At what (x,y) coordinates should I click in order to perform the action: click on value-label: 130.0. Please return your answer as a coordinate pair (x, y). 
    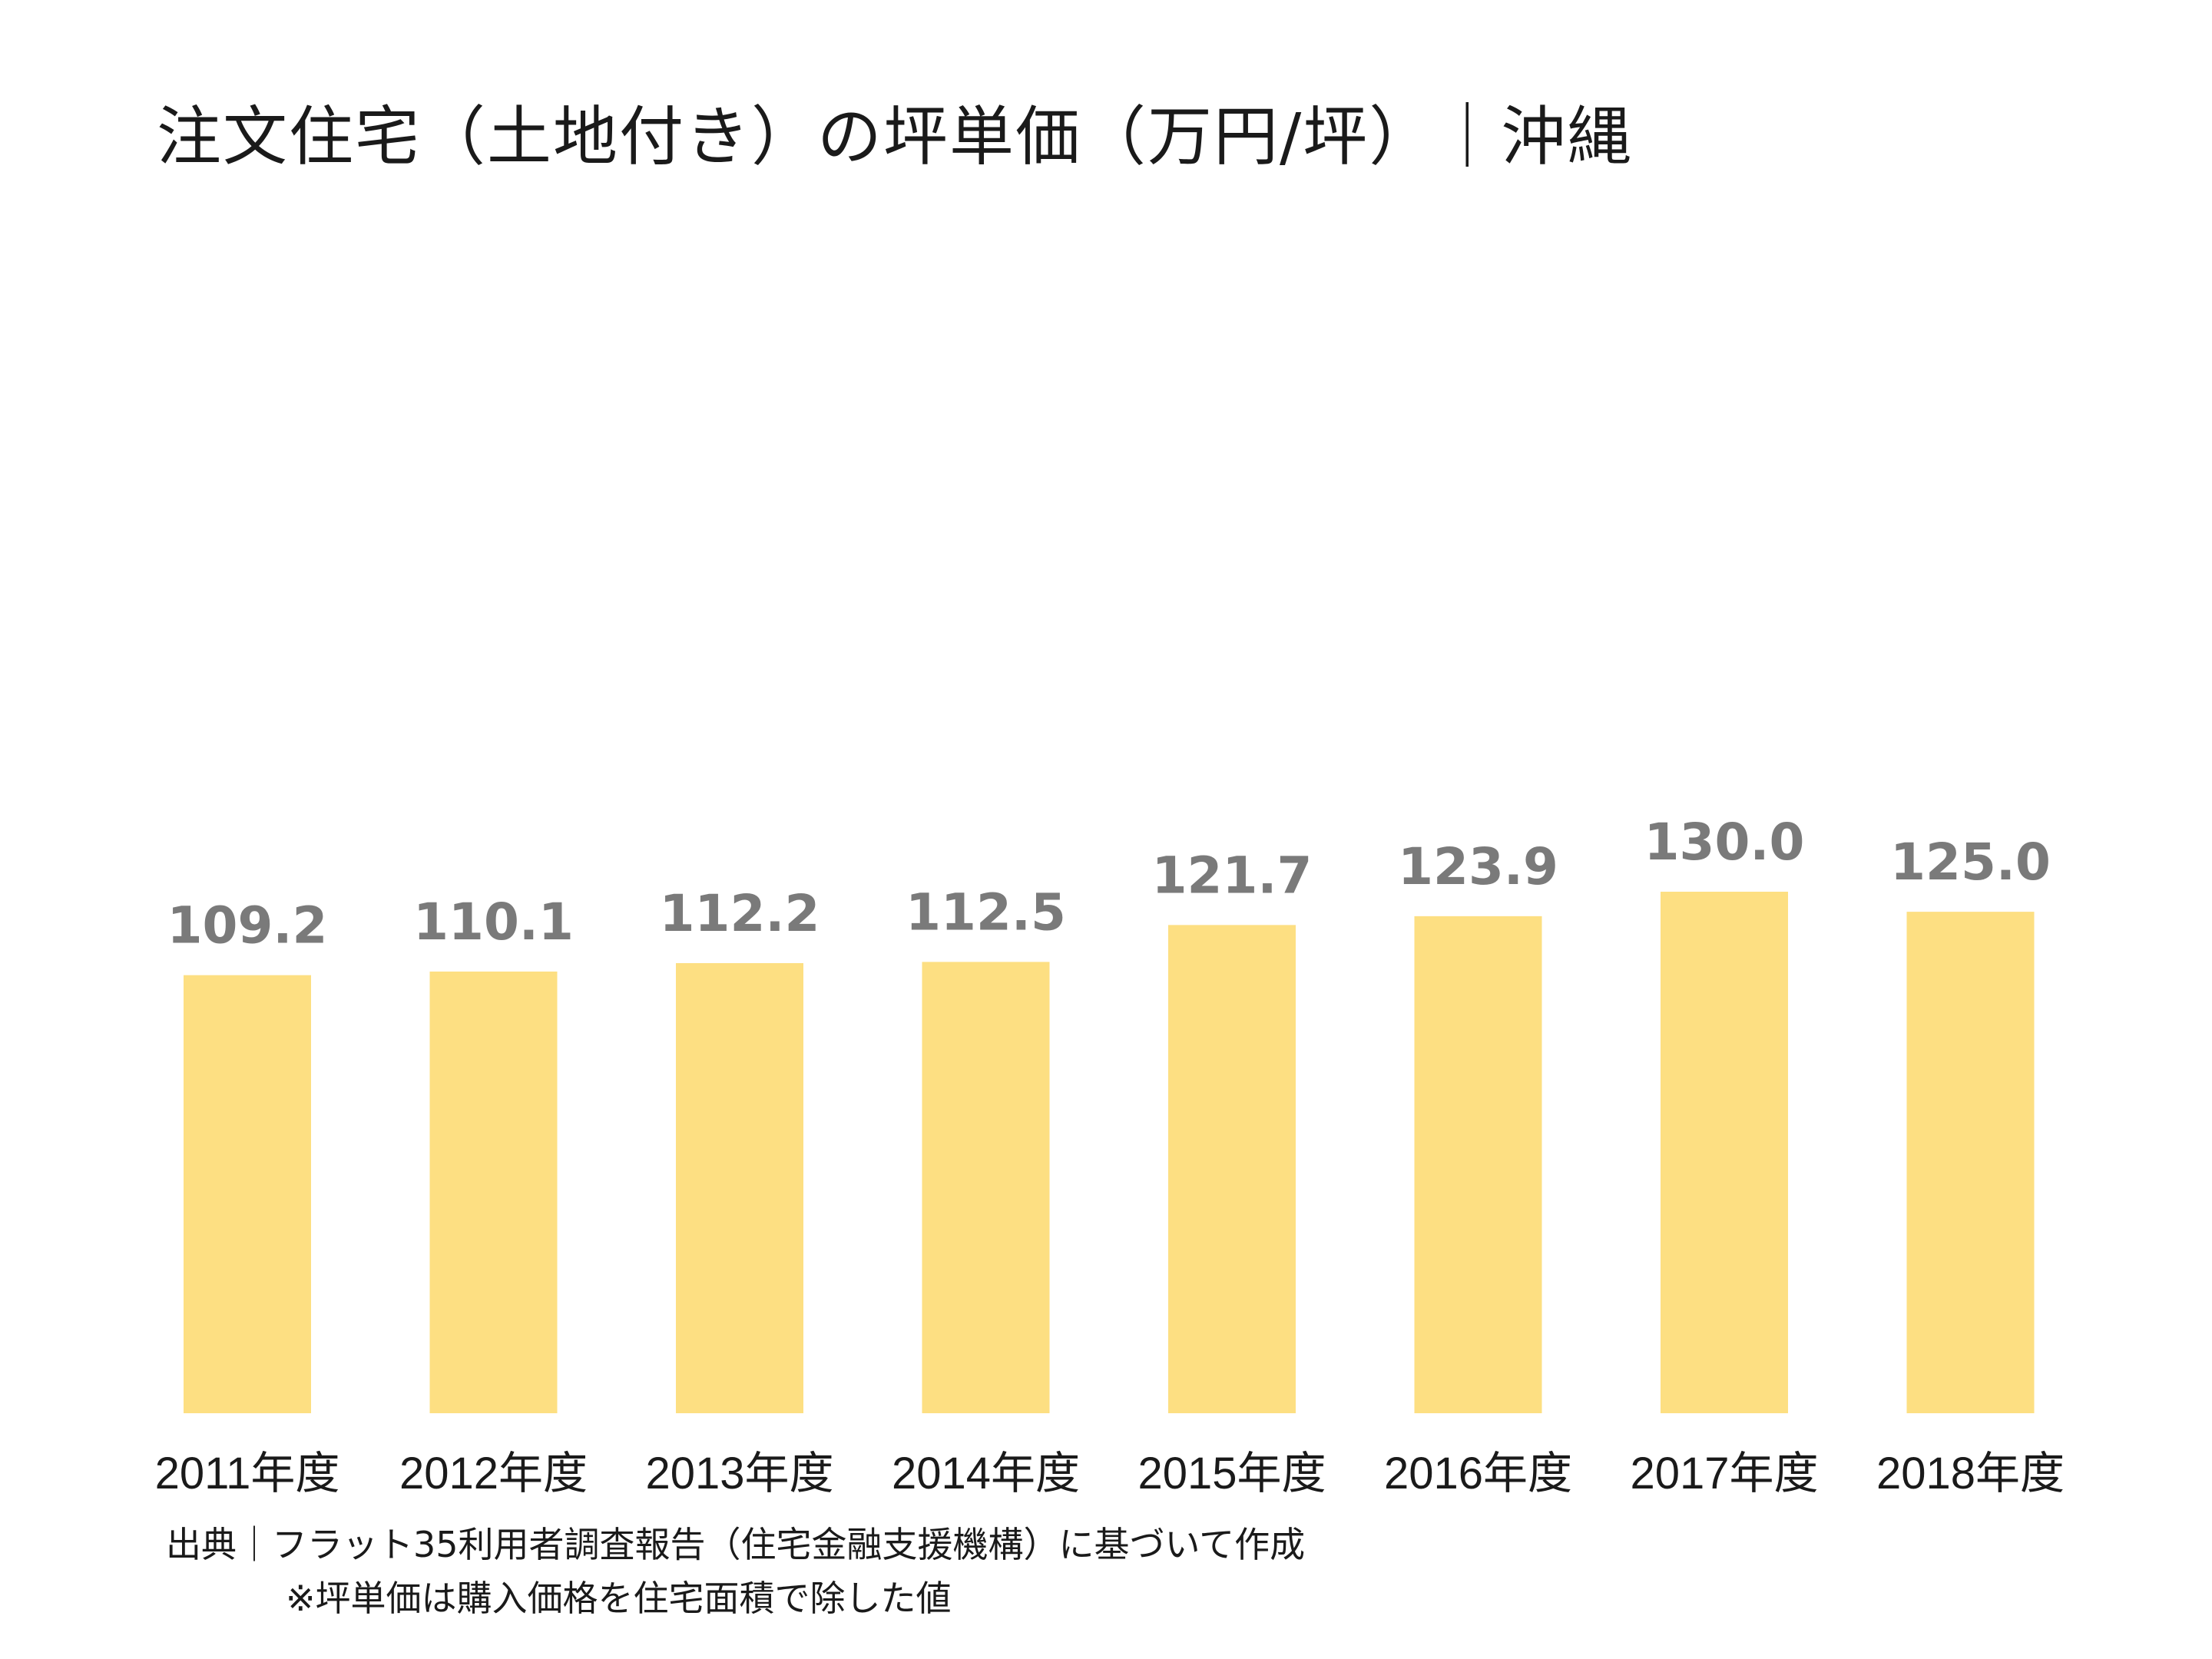
    Looking at the image, I should click on (1724, 842).